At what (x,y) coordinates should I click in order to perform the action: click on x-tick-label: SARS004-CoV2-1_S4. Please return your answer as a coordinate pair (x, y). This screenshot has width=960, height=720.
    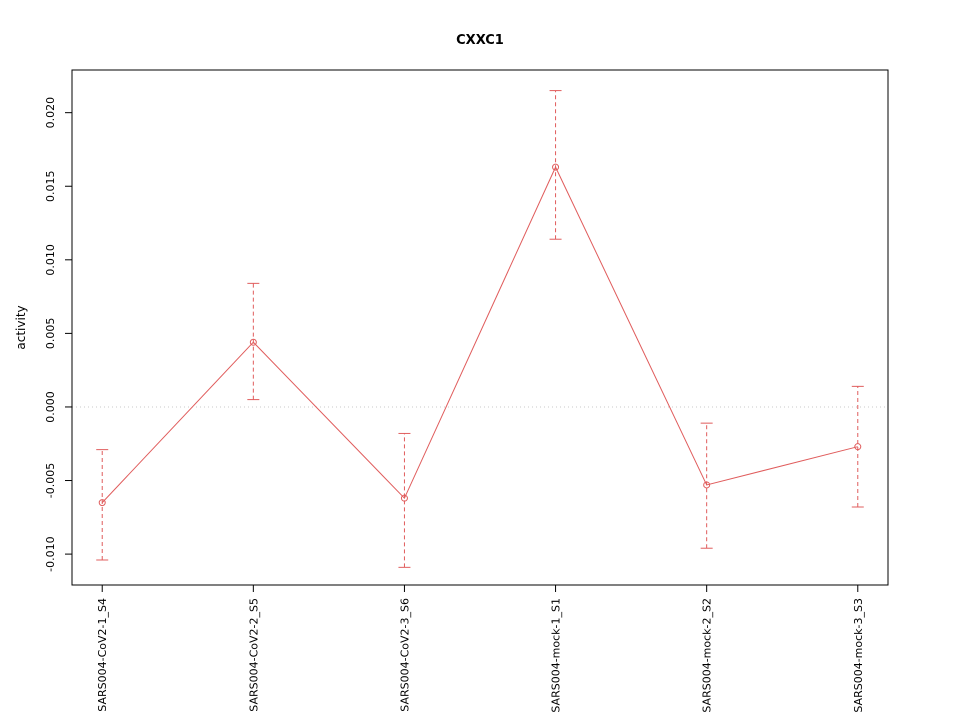
    Looking at the image, I should click on (102, 655).